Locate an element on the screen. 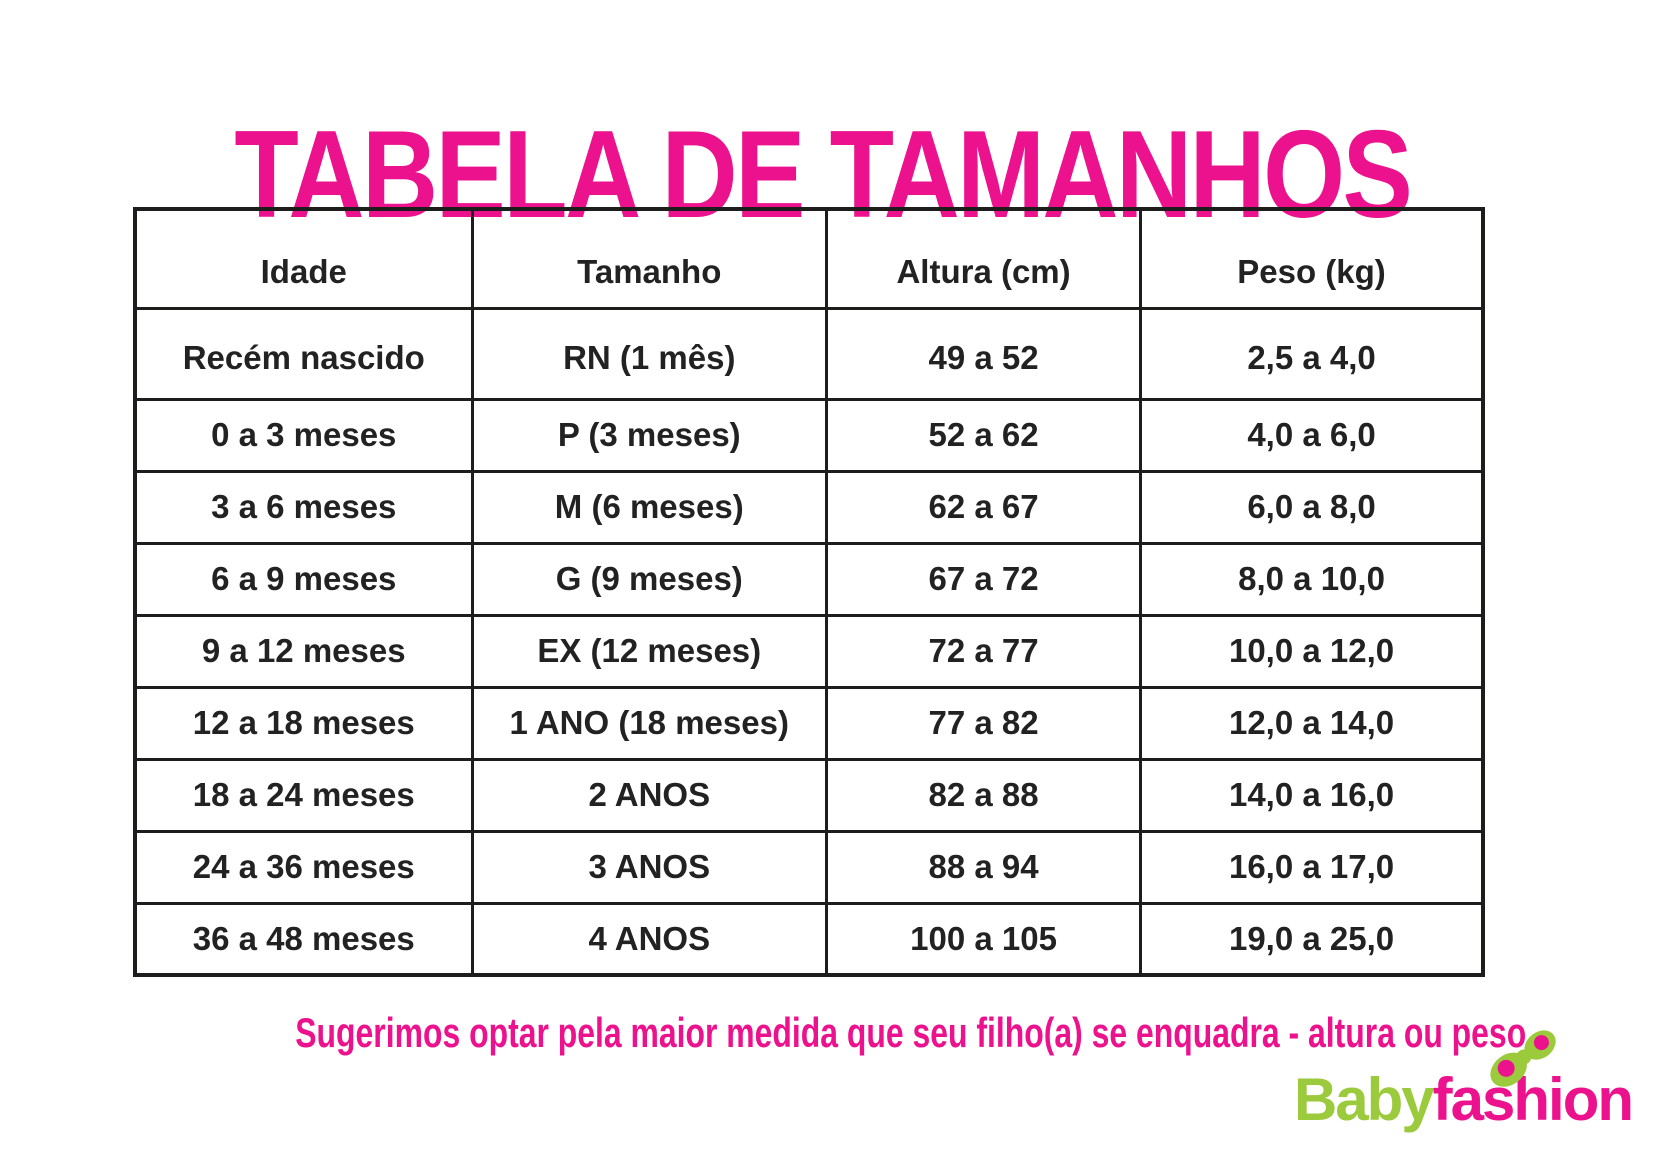  table-row: 18 a 24 meses 2 ANOS 82 a 88 14,0 a 16,0 is located at coordinates (809, 795).